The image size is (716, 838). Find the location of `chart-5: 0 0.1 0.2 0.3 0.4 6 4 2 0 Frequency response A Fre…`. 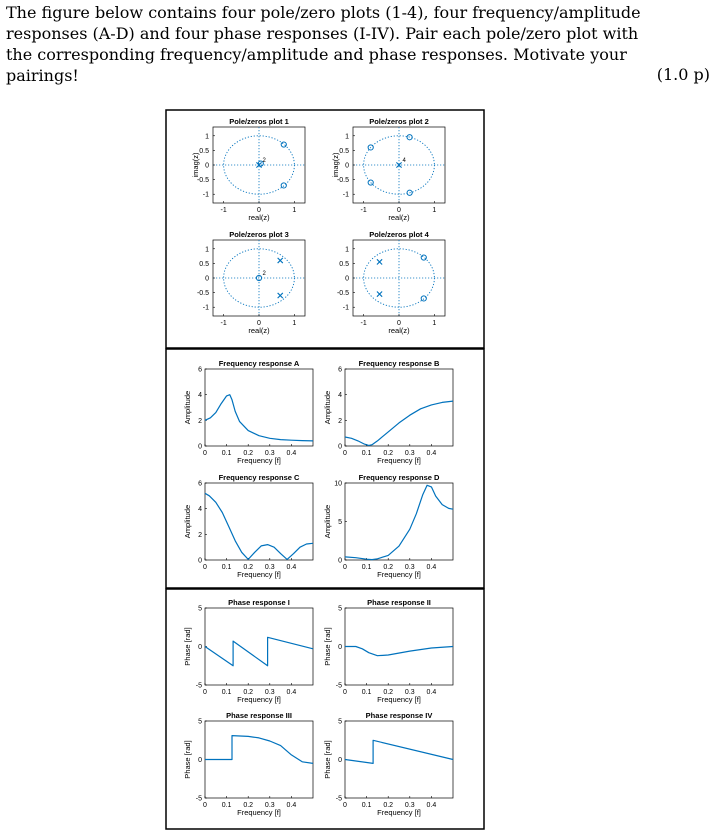

chart-5: 0 0.1 0.2 0.3 0.4 6 4 2 0 Frequency response A Fre… is located at coordinates (248, 412).